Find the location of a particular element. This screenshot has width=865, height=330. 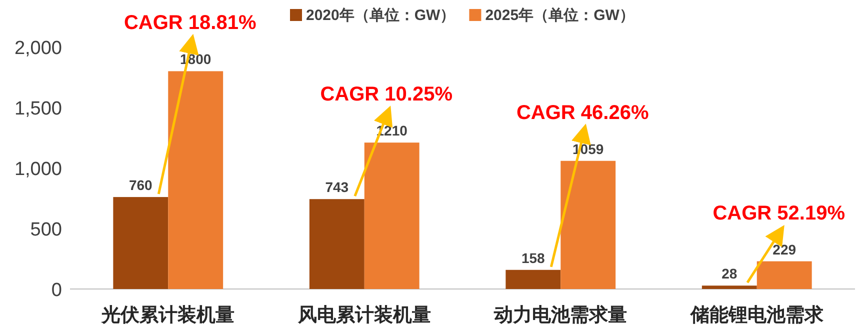

y-tick-label: 500 is located at coordinates (46, 230).